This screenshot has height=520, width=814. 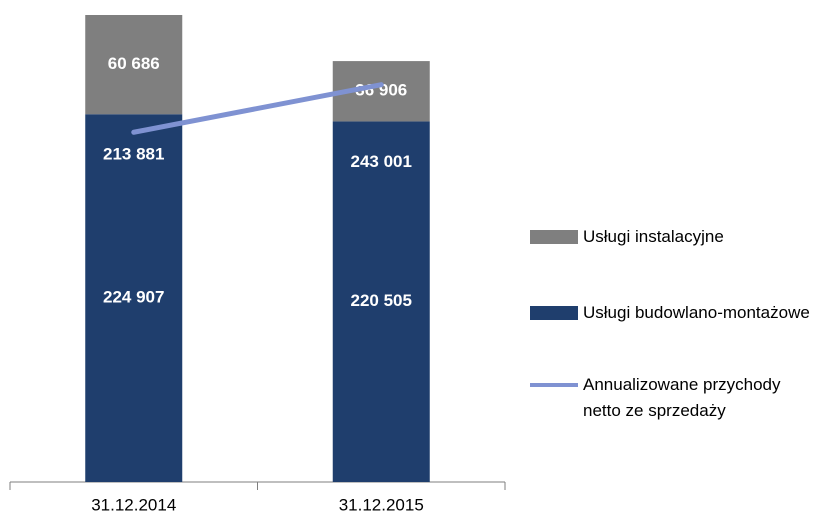 I want to click on data-label: 224 907, so click(x=133, y=297).